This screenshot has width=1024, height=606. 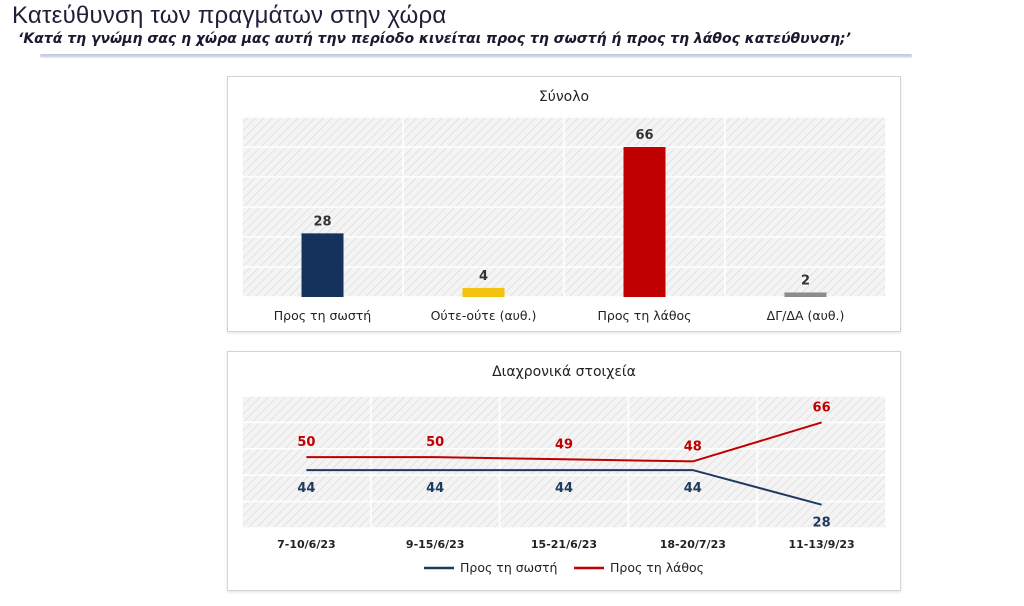 What do you see at coordinates (306, 544) in the screenshot?
I see `x-tick-label: 7-10/6/23` at bounding box center [306, 544].